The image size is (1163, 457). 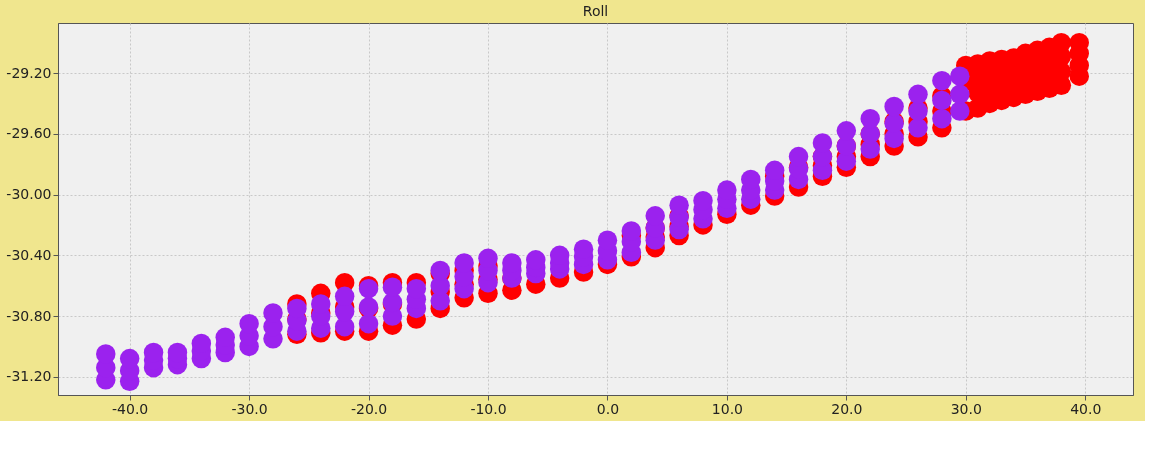 I want to click on x-tick-label: -20.0, so click(x=369, y=408).